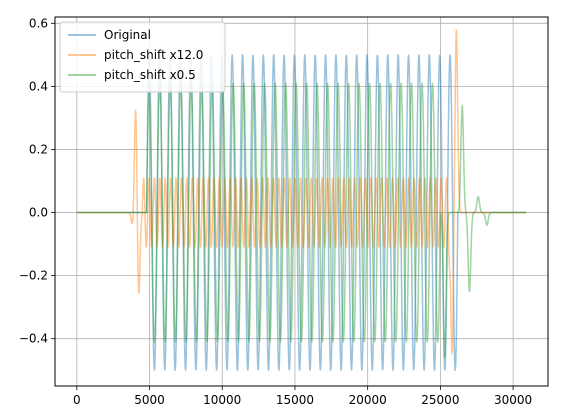  Describe the element at coordinates (295, 400) in the screenshot. I see `x-tick-label: 15000` at that location.